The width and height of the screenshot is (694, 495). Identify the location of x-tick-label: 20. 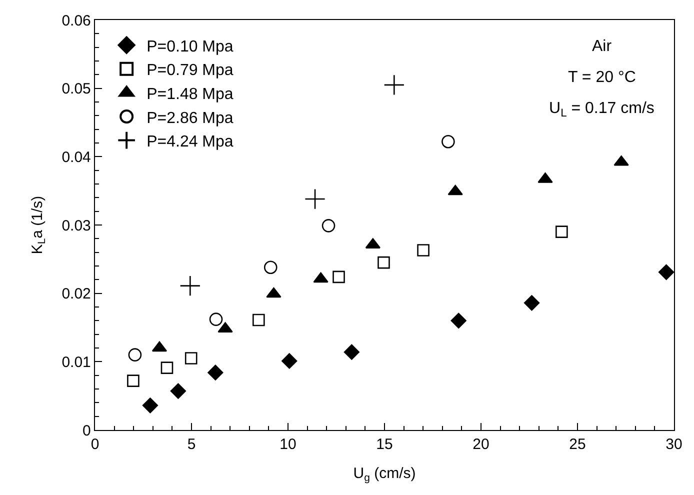
(481, 445).